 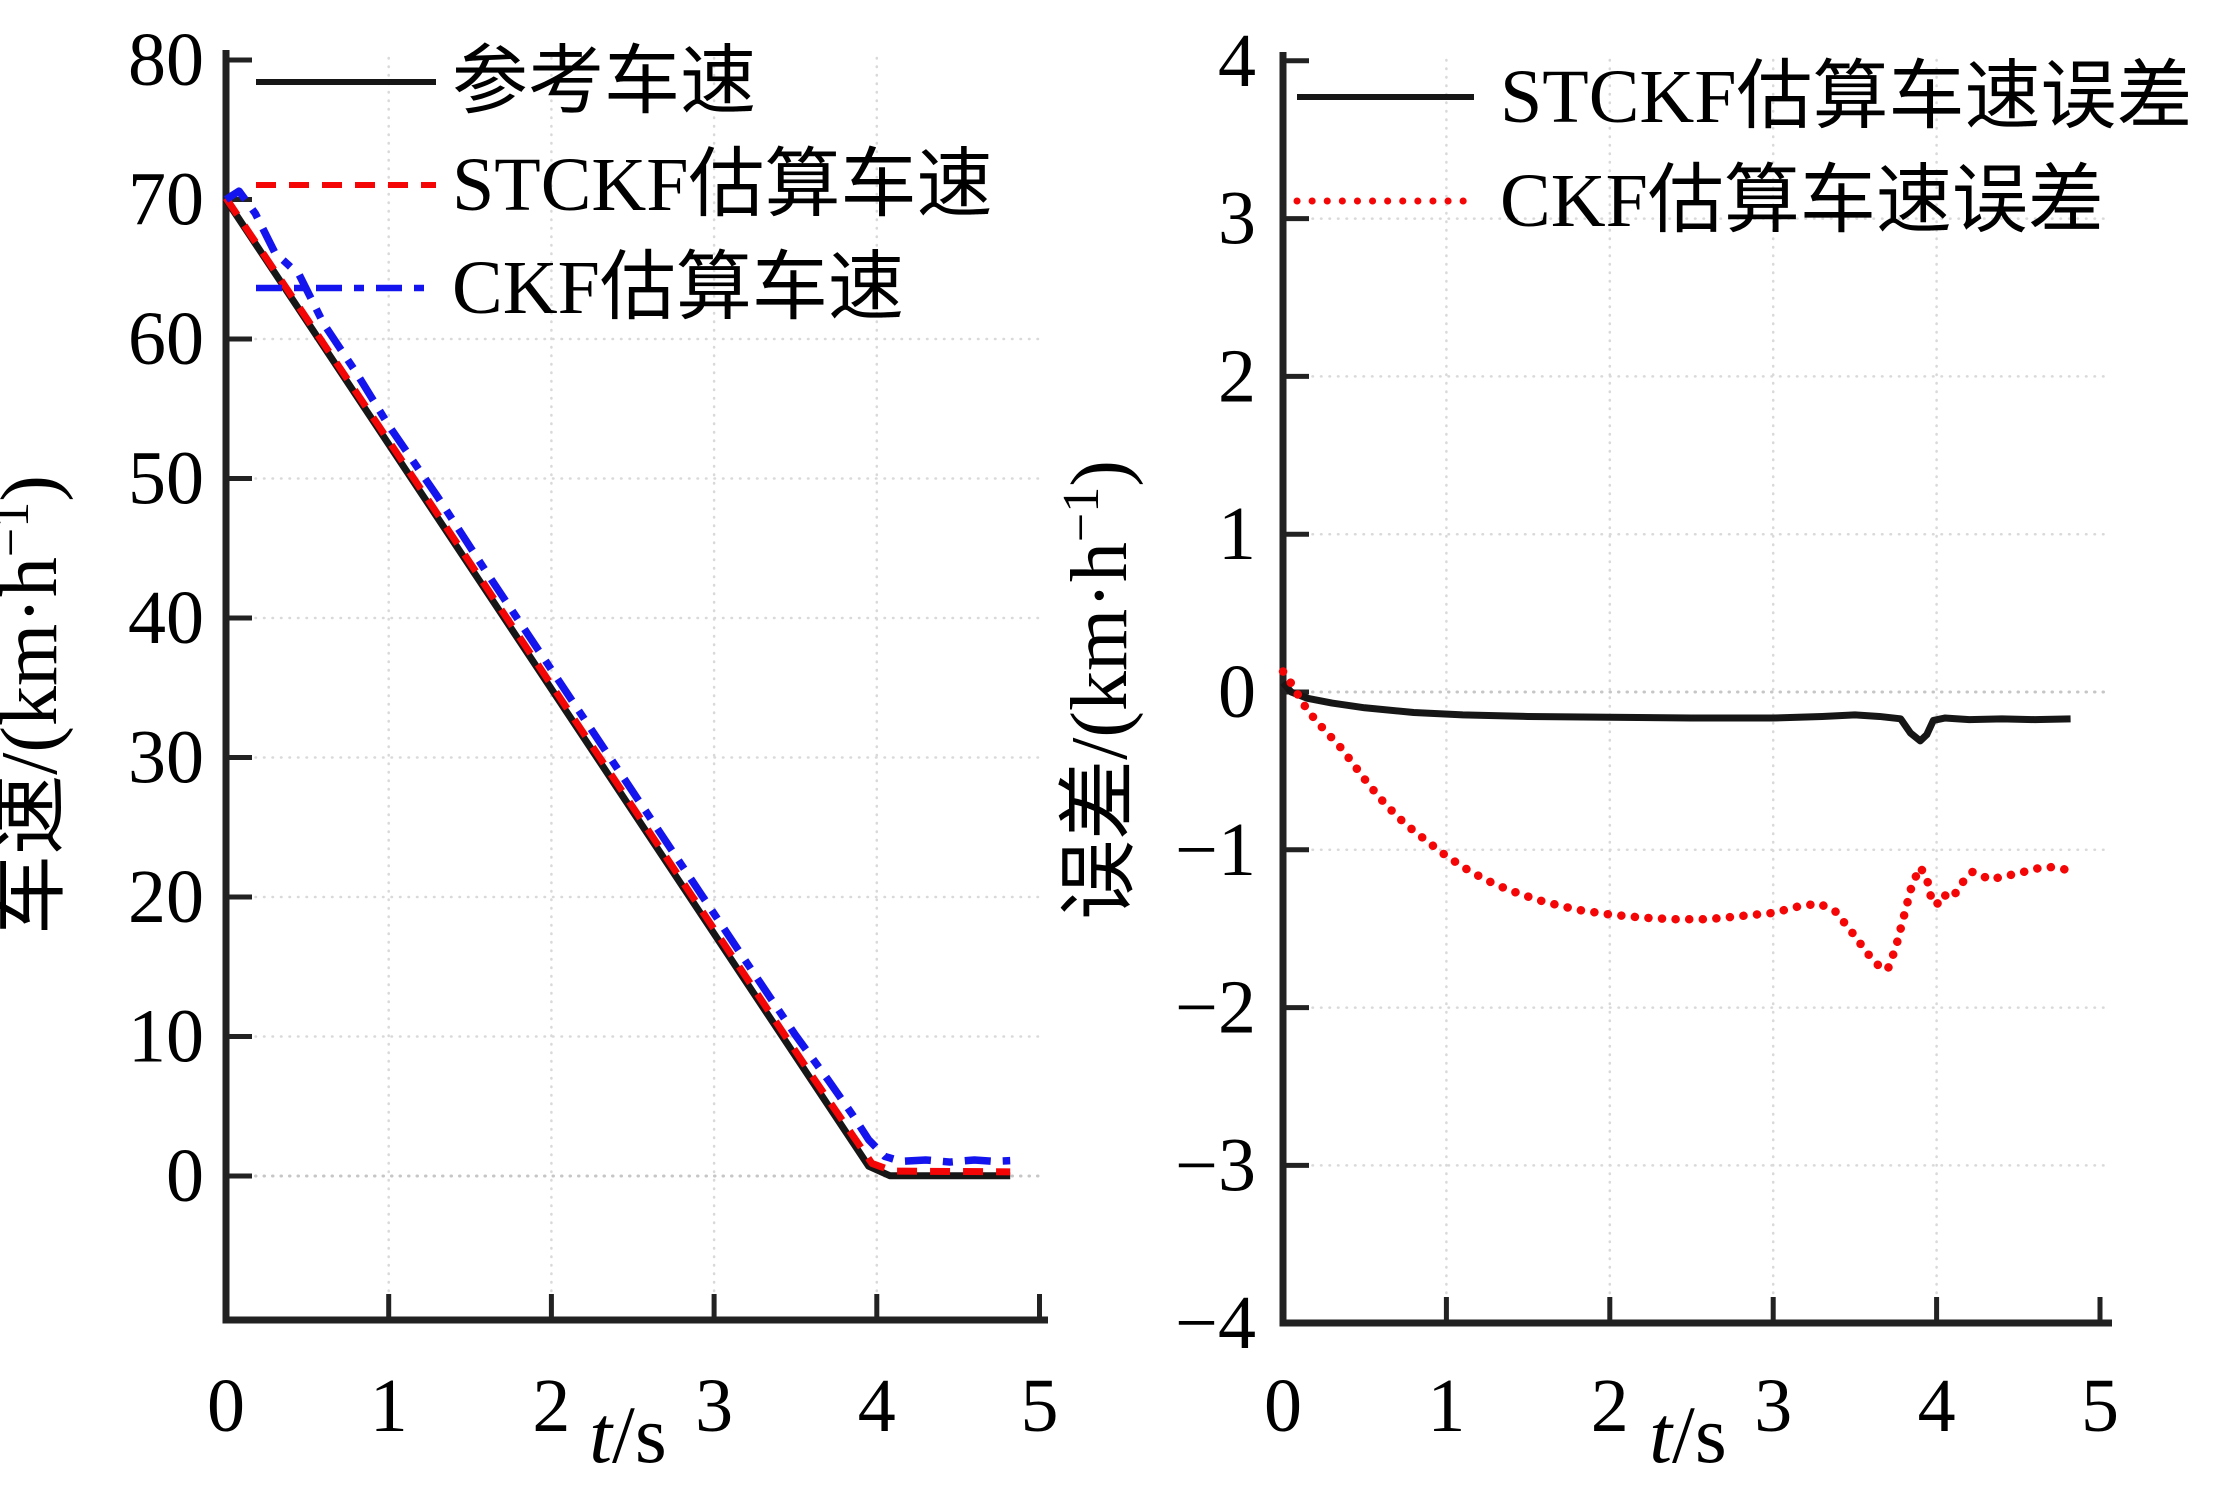 I want to click on reference-speed-legend-label: 参考车速, so click(x=604, y=82).